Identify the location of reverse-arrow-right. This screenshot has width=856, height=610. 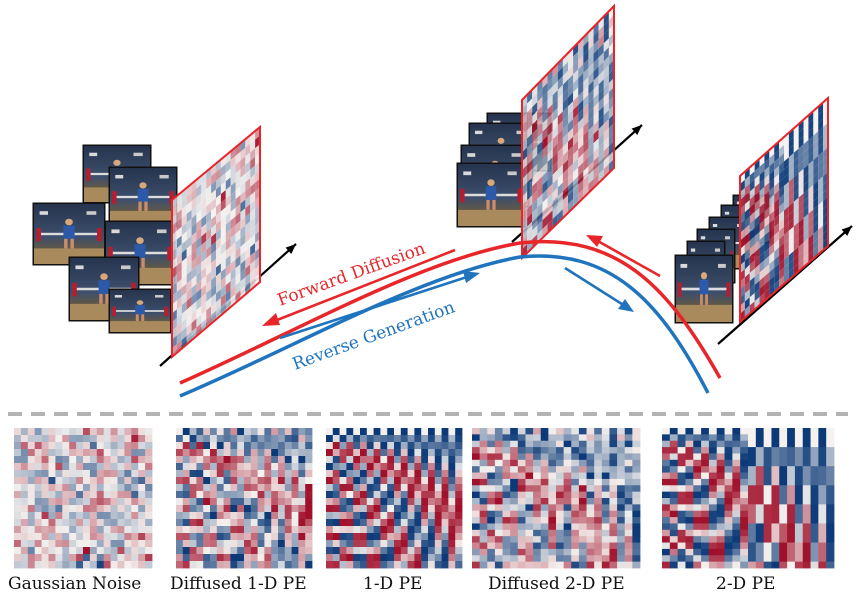
(599, 289).